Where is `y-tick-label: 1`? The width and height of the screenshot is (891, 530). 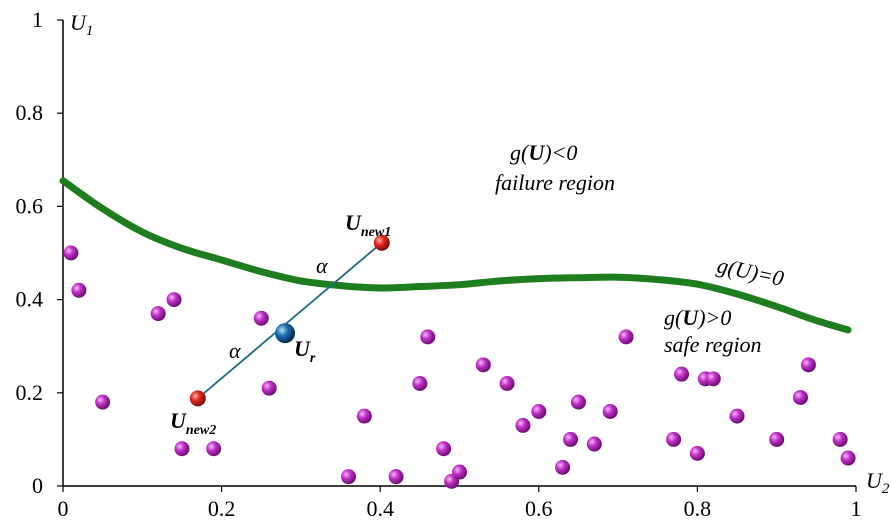
y-tick-label: 1 is located at coordinates (37, 19).